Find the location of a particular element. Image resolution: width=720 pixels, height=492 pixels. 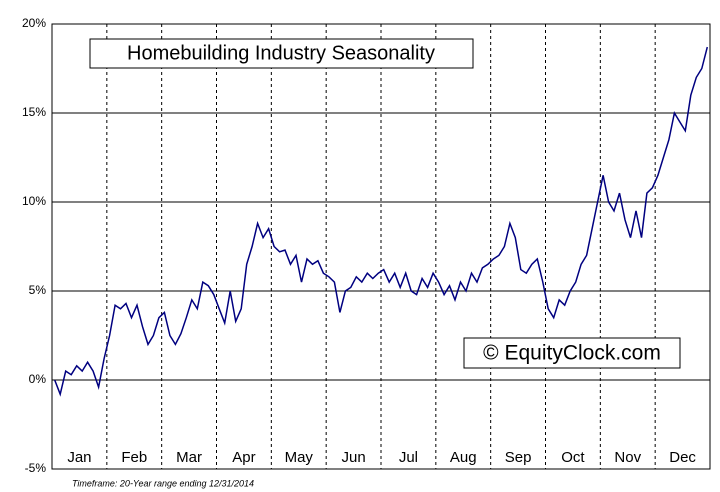

x-tick-label: Apr is located at coordinates (243, 457).